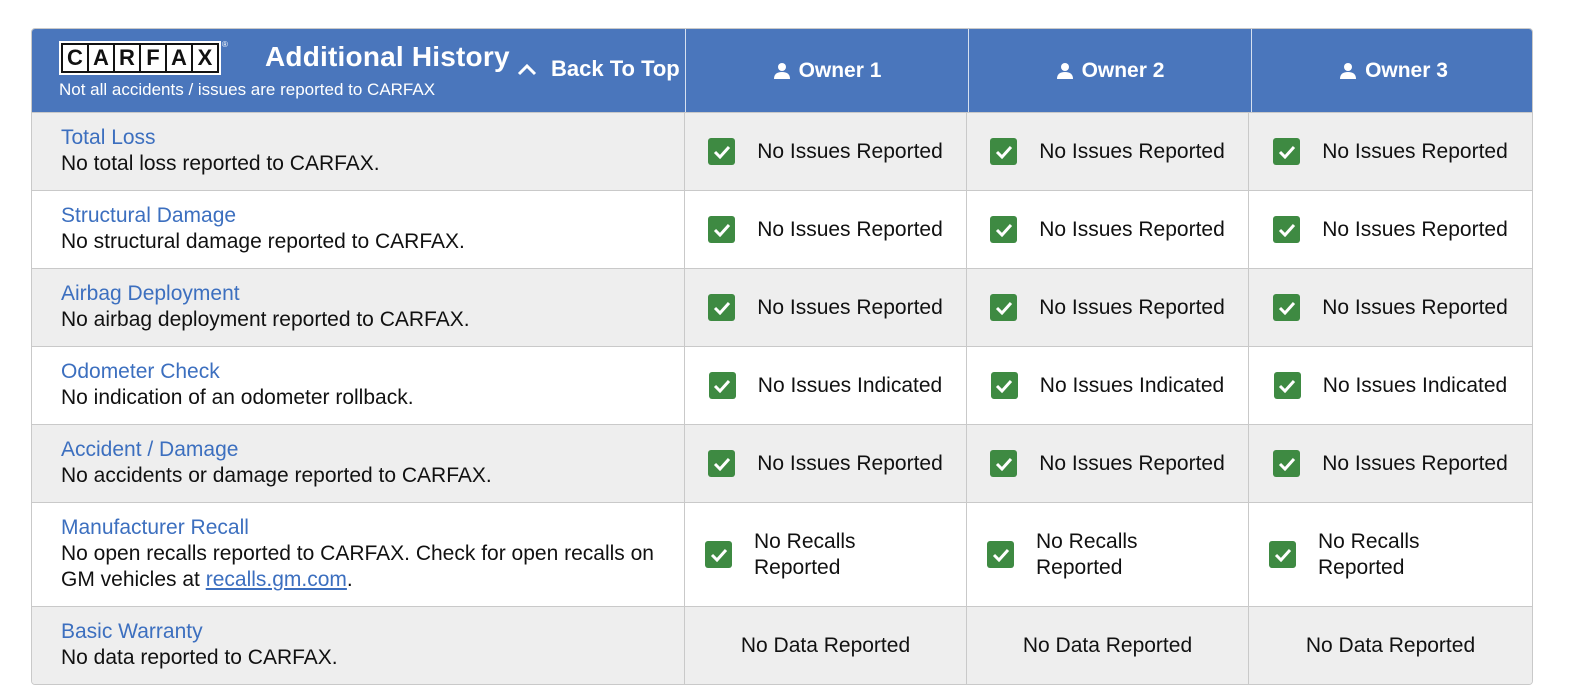 The width and height of the screenshot is (1572, 696). Describe the element at coordinates (225, 44) in the screenshot. I see `registered-mark: ®` at that location.